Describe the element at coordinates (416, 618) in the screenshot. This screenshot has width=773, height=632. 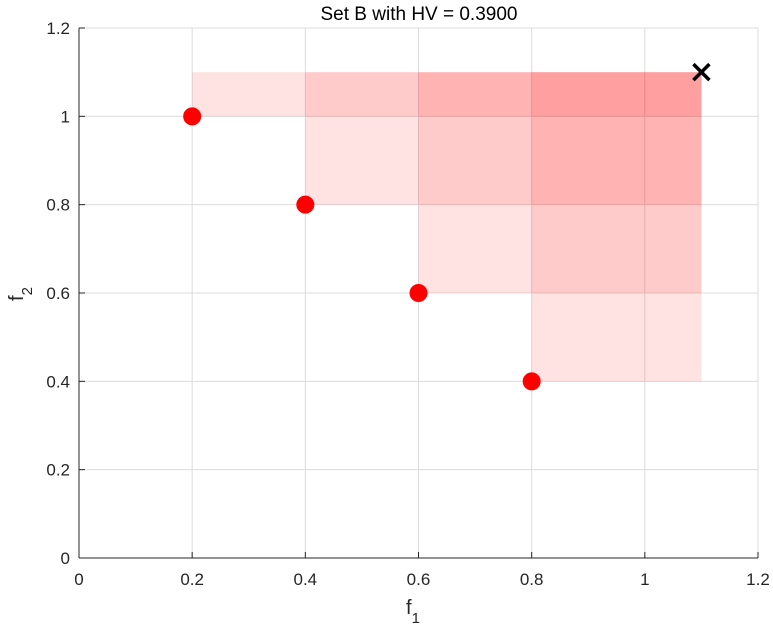
I see `x-axis-label-sub: 1` at that location.